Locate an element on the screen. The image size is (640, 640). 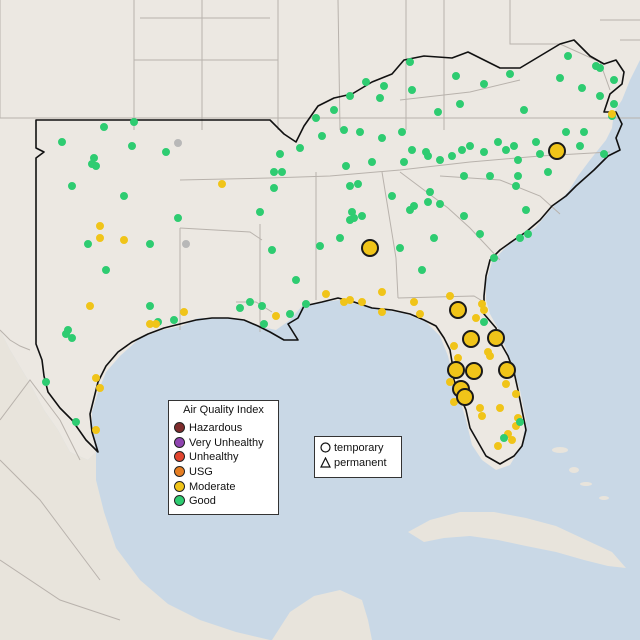
legend-label: permanent is located at coordinates (360, 463).